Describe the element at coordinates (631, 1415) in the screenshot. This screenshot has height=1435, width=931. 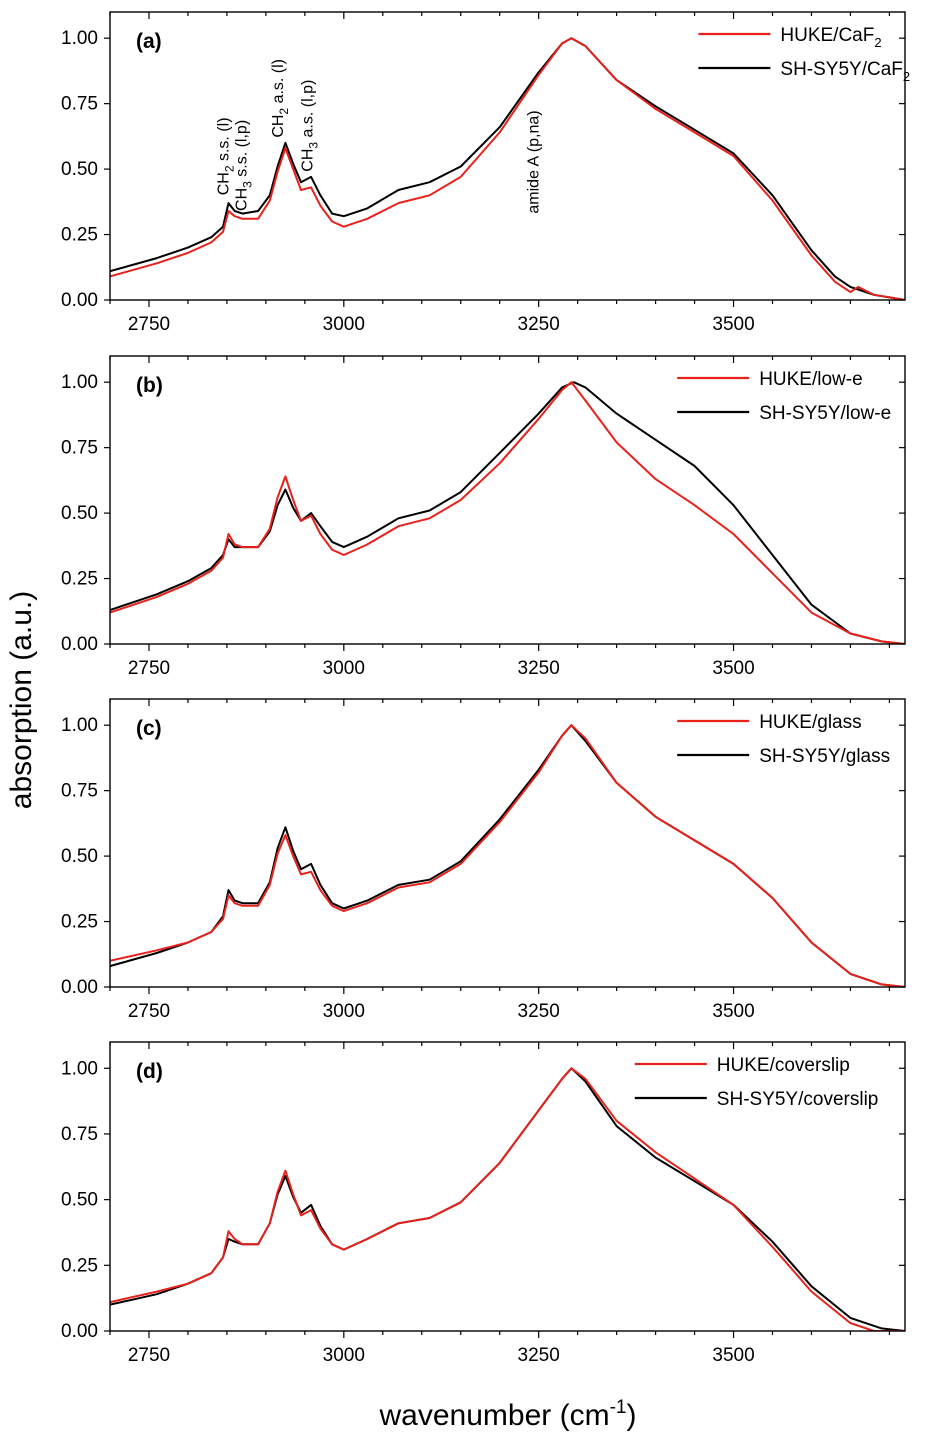
I see `x-axis-title-close: )` at that location.